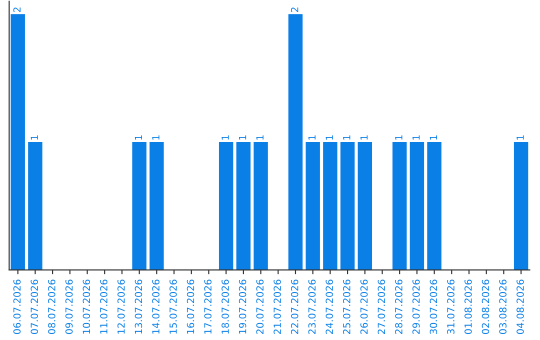 This screenshot has width=540, height=340. What do you see at coordinates (503, 307) in the screenshot?
I see `x-tick-label: 03.08.2026` at bounding box center [503, 307].